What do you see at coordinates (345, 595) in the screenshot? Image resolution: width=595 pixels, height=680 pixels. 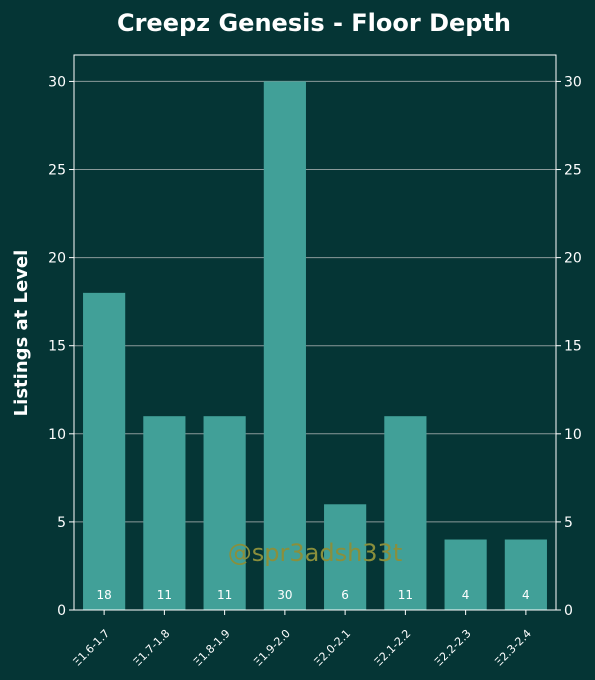 I see `bar-value-label: 6` at bounding box center [345, 595].